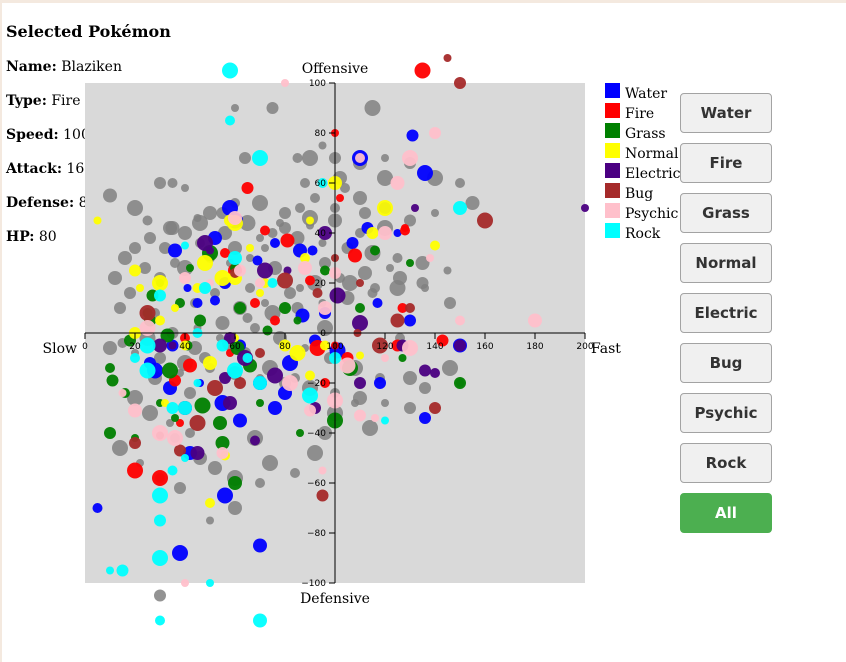 The width and height of the screenshot is (846, 662). What do you see at coordinates (726, 363) in the screenshot?
I see `filter-button-bug: Bug` at bounding box center [726, 363].